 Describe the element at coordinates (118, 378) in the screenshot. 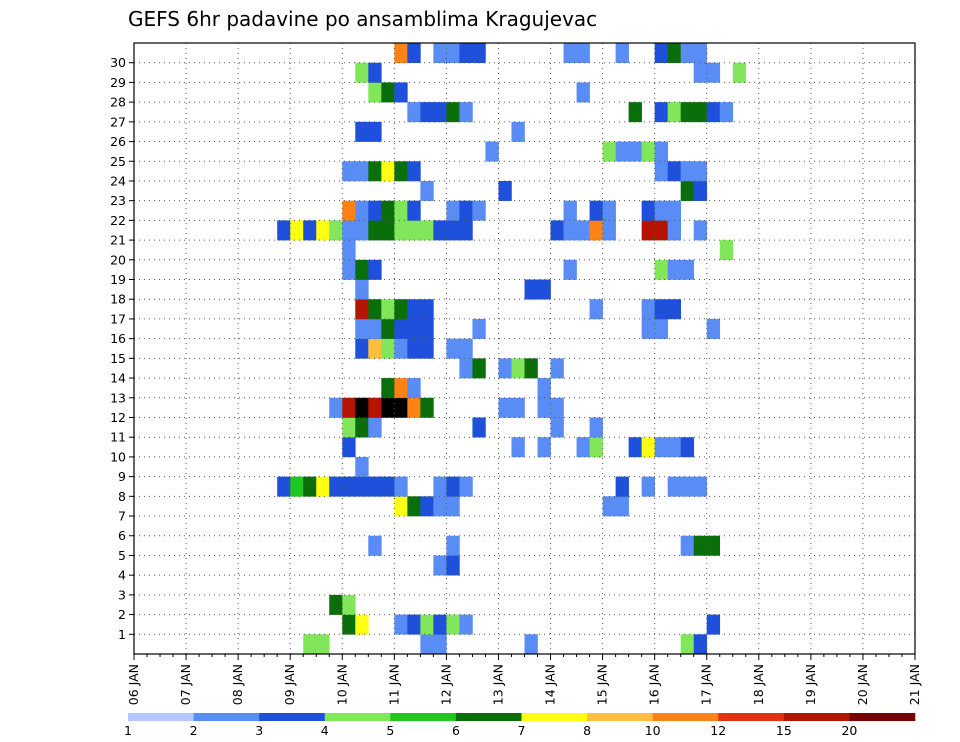

I see `y-tick-label: 14` at that location.